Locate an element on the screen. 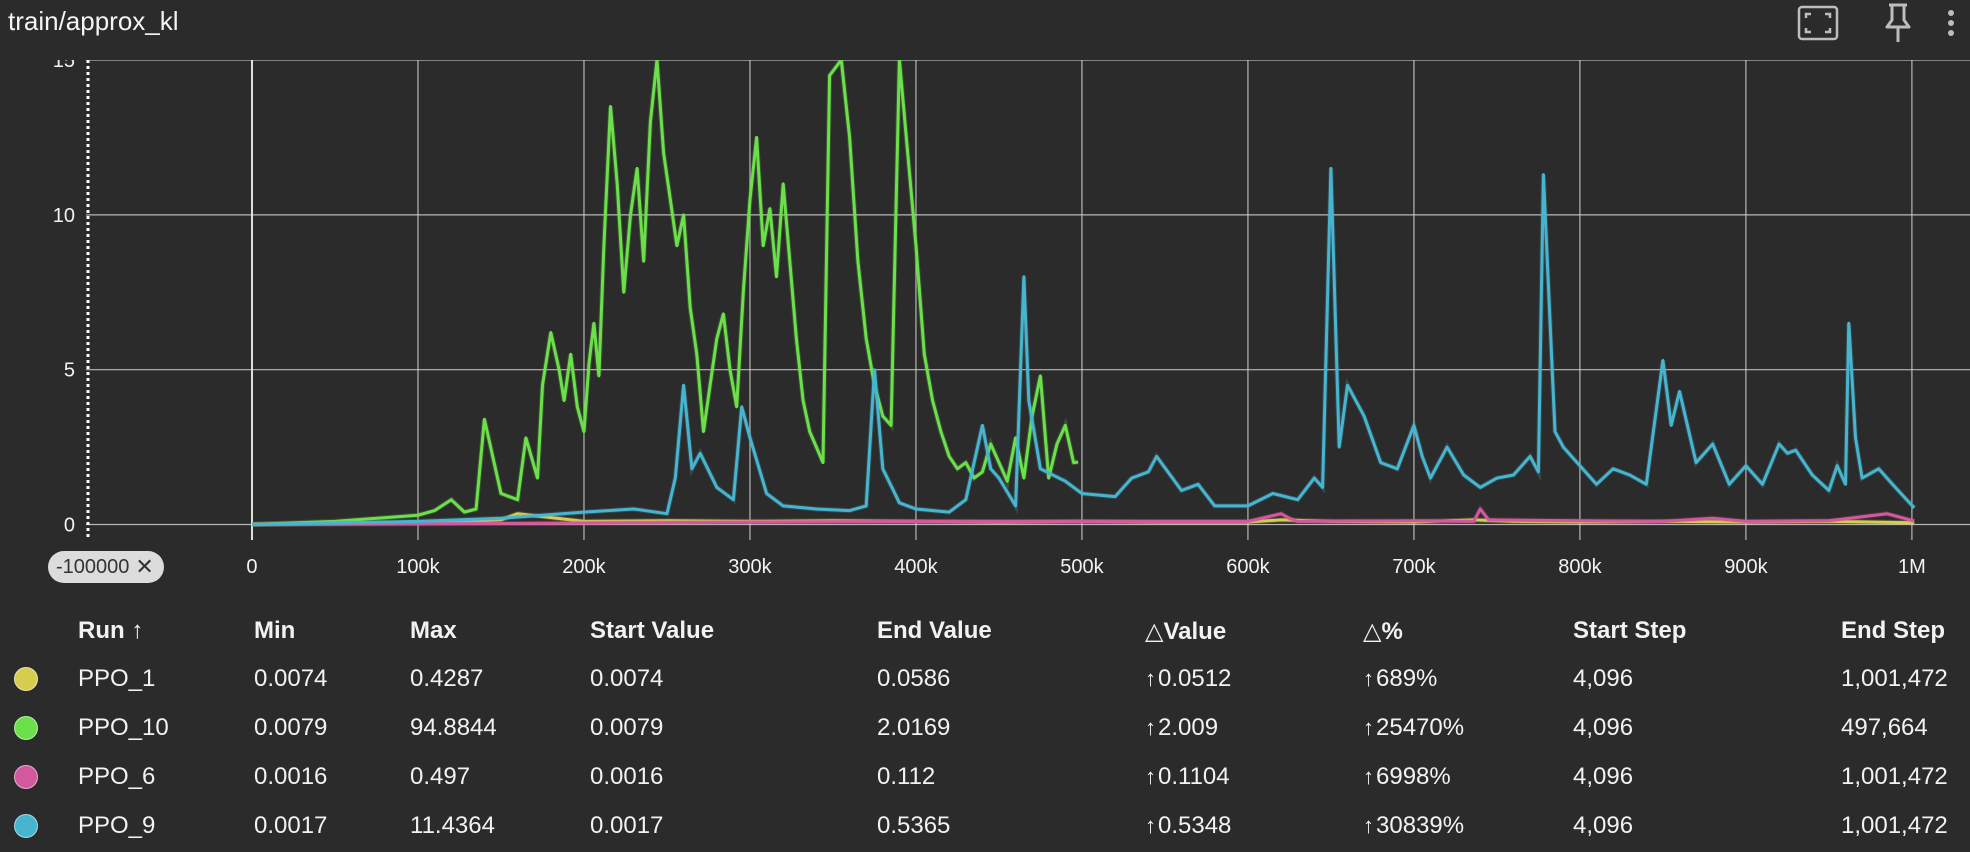  fullscreen-icon is located at coordinates (1818, 23).